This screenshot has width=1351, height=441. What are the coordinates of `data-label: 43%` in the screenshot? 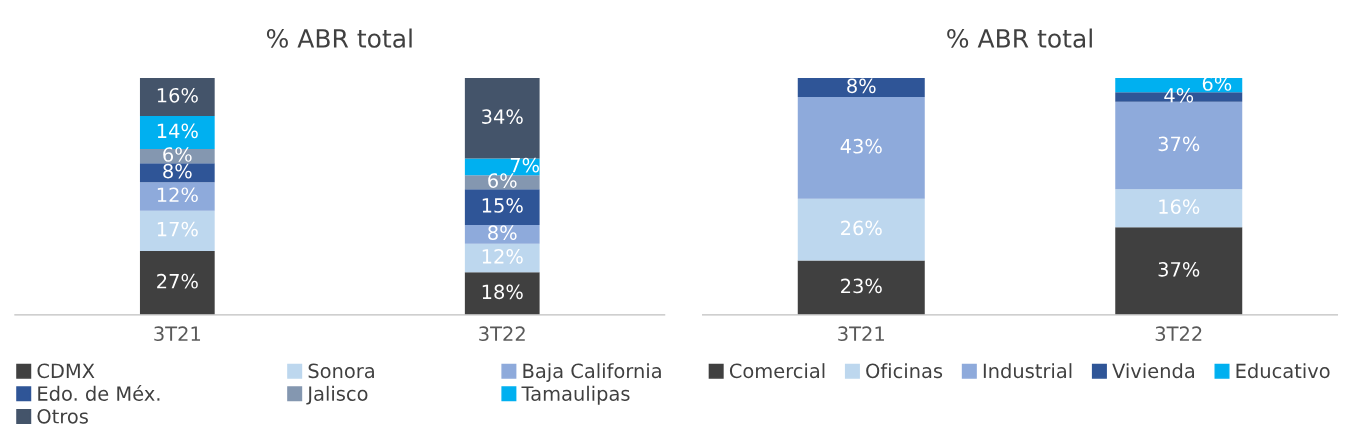 It's located at (861, 146).